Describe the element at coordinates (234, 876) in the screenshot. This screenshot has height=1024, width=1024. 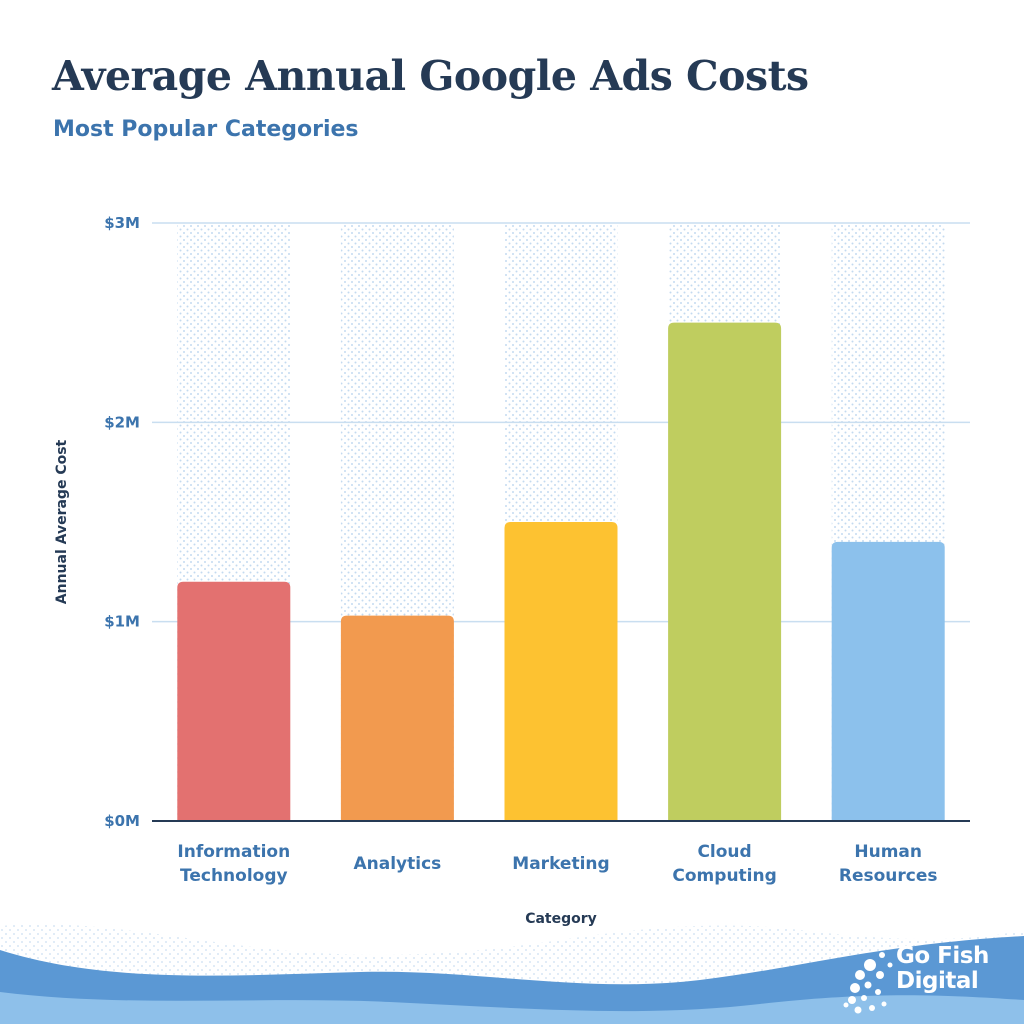
I see `x-tick-label-line: Technology` at that location.